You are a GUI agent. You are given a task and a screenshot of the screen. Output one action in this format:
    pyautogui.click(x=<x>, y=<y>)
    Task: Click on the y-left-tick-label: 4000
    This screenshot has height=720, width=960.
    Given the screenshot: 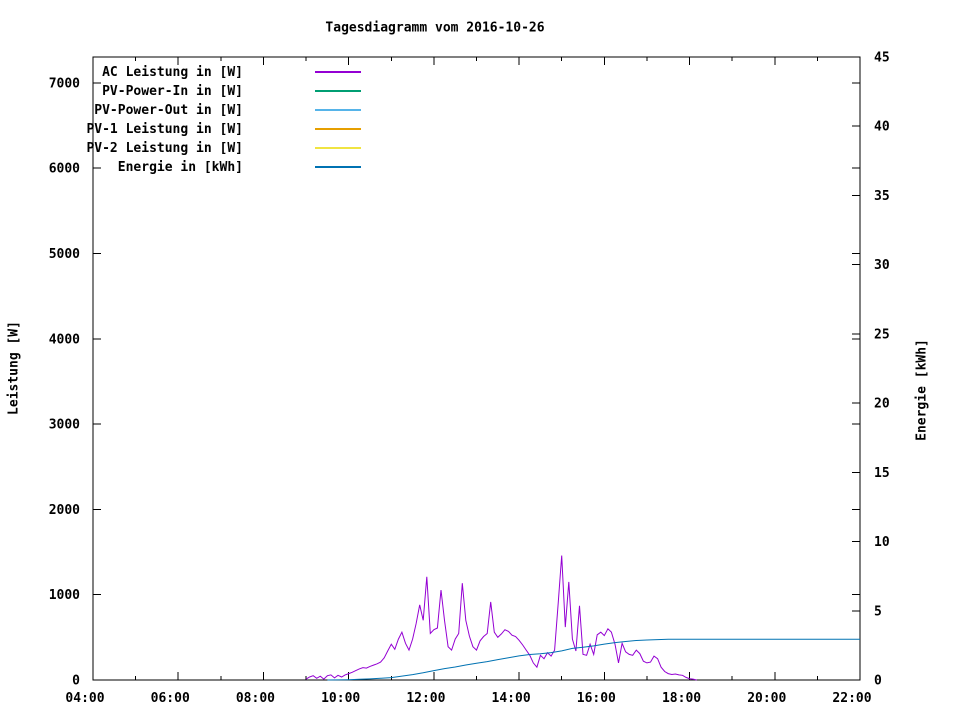 What is the action you would take?
    pyautogui.click(x=64, y=339)
    